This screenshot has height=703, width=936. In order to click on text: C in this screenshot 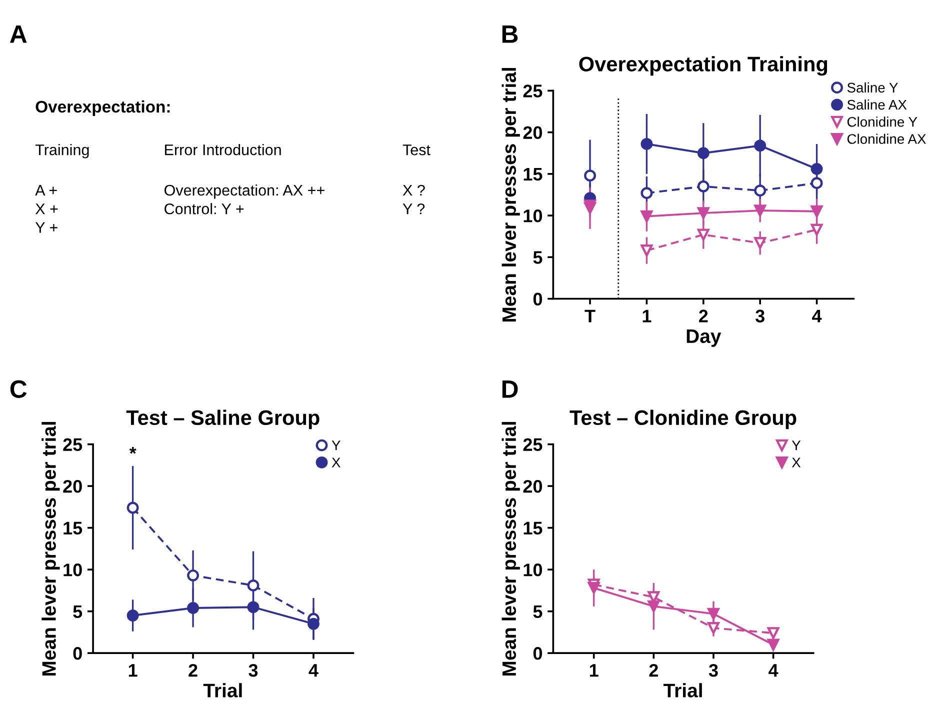, I will do `click(18, 389)`.